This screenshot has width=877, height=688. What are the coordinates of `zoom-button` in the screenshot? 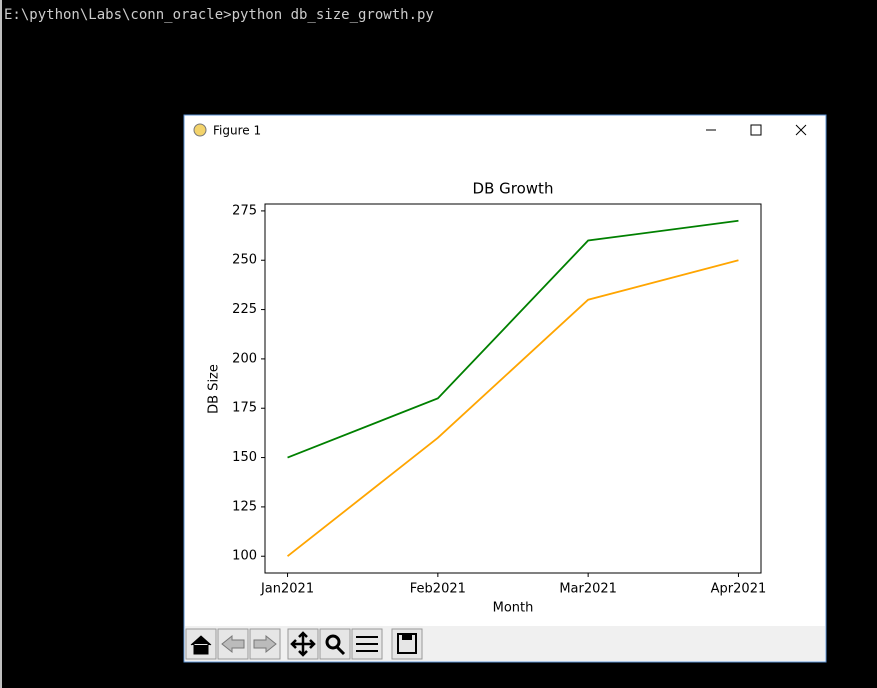 It's located at (335, 644).